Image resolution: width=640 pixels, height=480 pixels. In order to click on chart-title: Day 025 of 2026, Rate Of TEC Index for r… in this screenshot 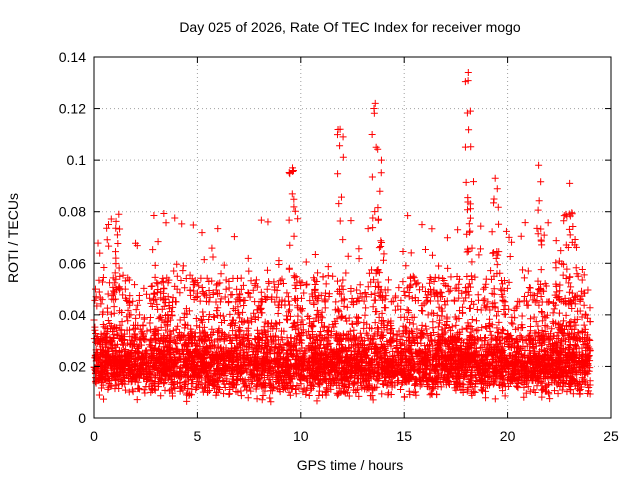, I will do `click(350, 27)`.